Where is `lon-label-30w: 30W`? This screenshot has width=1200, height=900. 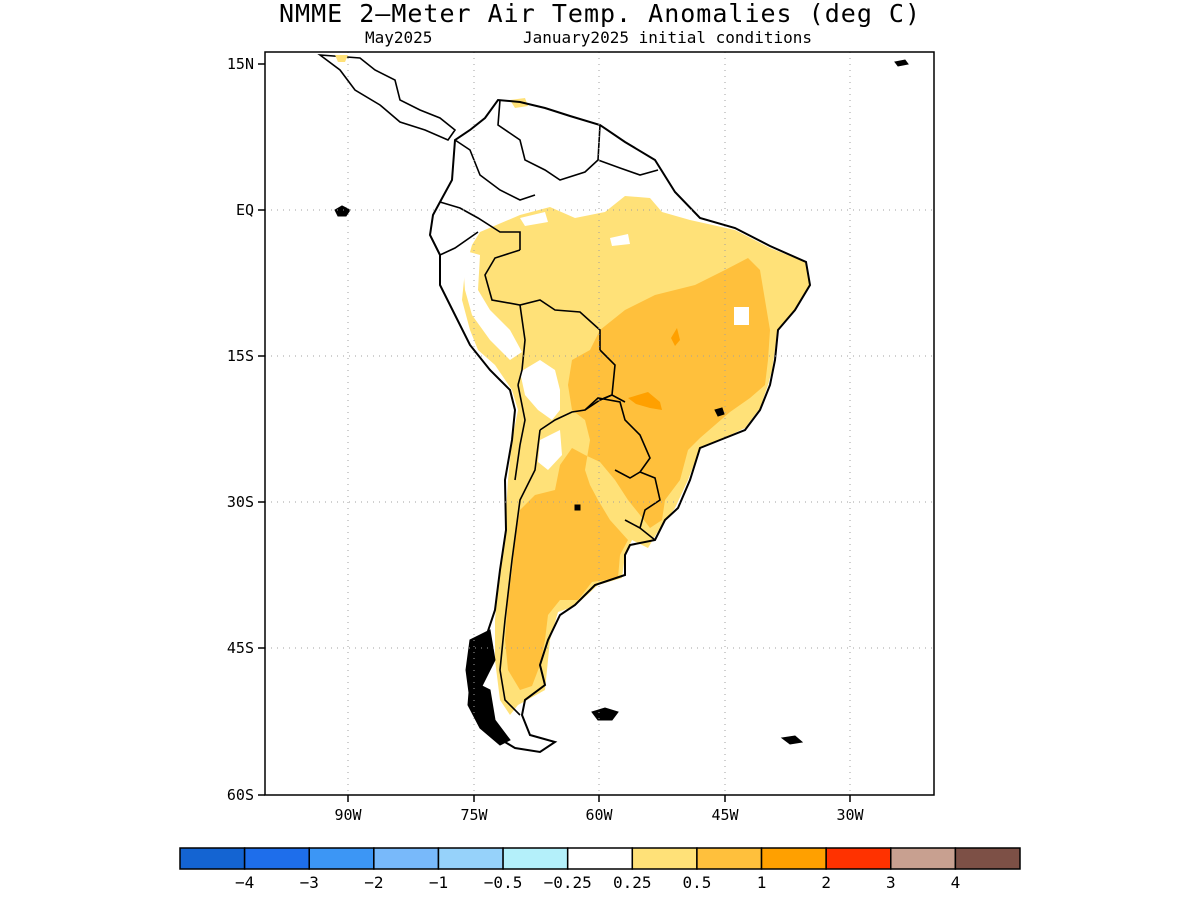
lon-label-30w: 30W is located at coordinates (850, 815).